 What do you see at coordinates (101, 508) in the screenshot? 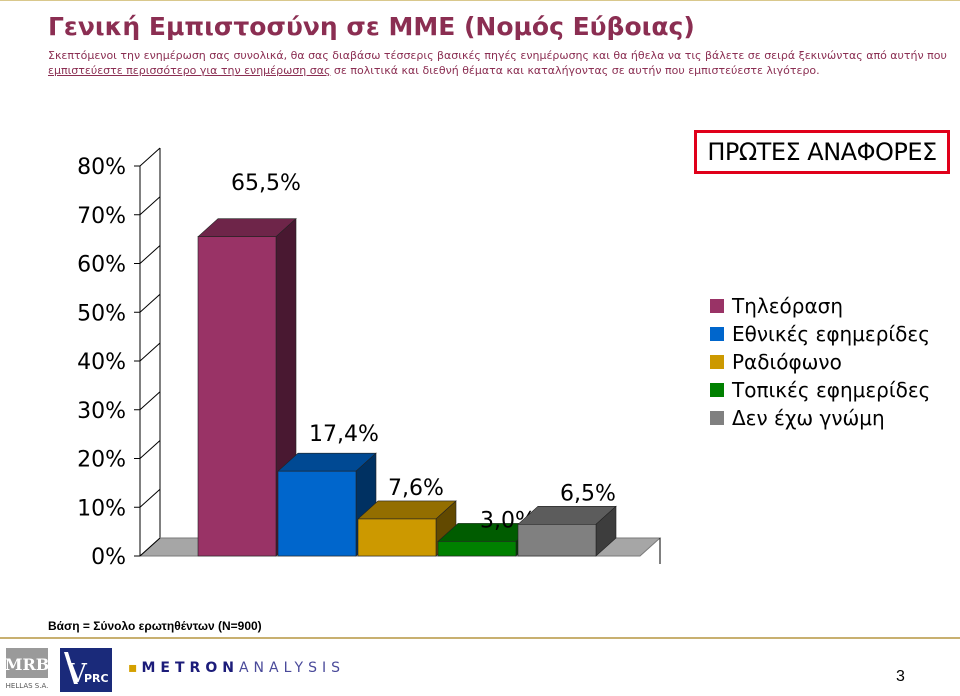
I see `y-tick-label: 10%` at bounding box center [101, 508].